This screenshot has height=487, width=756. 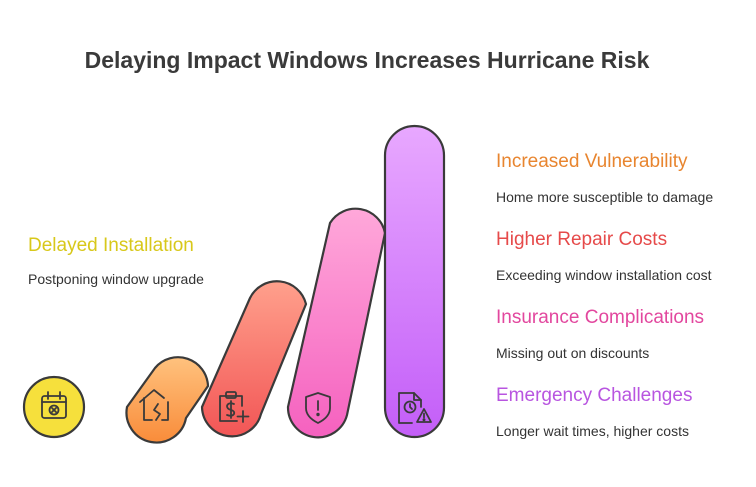 I want to click on emergency-challenges-heading: Emergency Challenges, so click(x=594, y=395).